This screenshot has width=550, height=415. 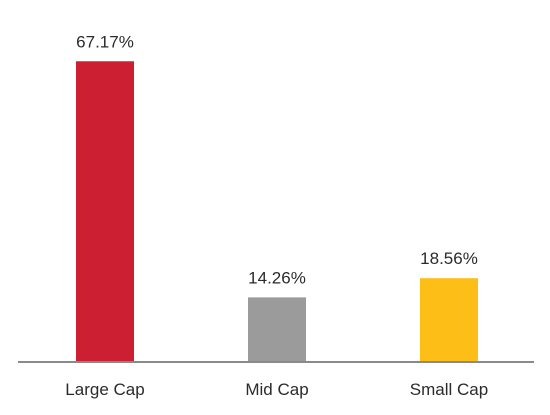 What do you see at coordinates (277, 277) in the screenshot?
I see `value-label-mid-cap: 14.26%` at bounding box center [277, 277].